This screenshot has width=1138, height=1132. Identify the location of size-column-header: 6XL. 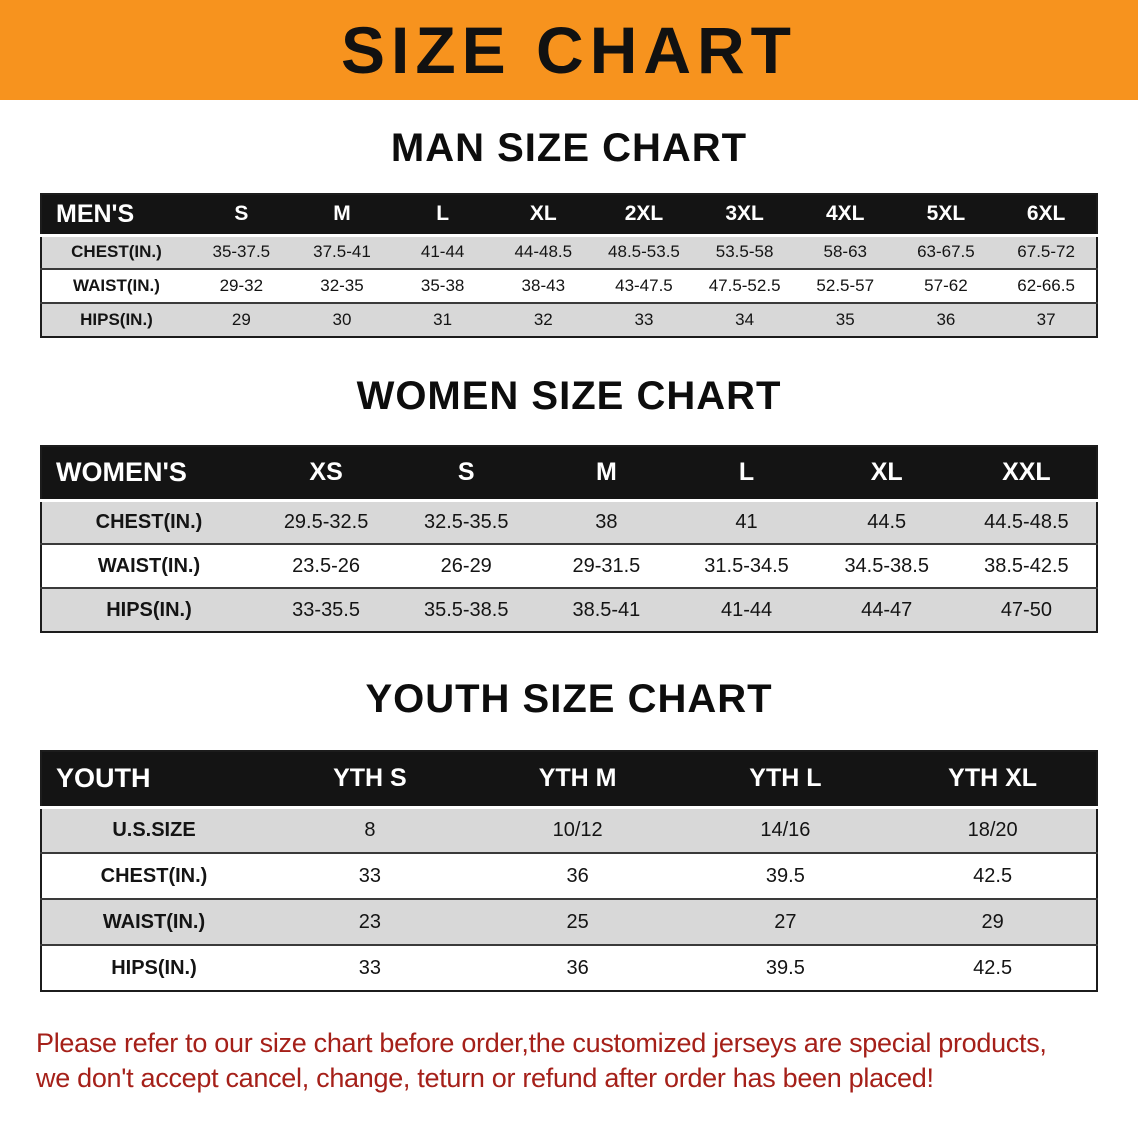
(1046, 214).